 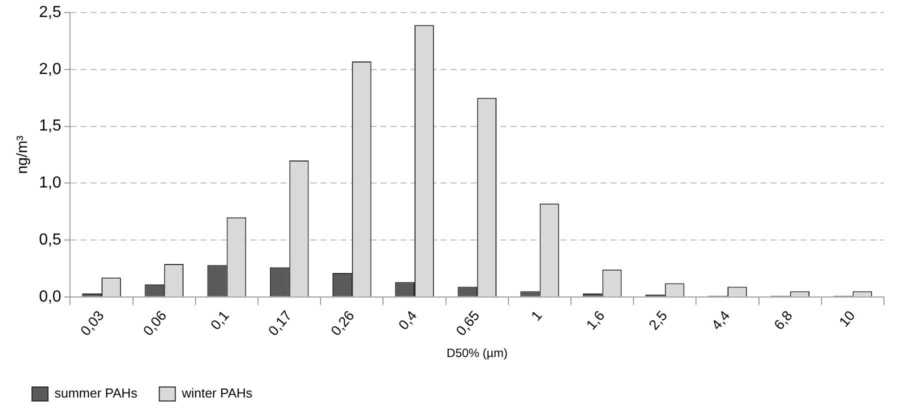 What do you see at coordinates (50, 183) in the screenshot?
I see `y-tick-label: 1,0` at bounding box center [50, 183].